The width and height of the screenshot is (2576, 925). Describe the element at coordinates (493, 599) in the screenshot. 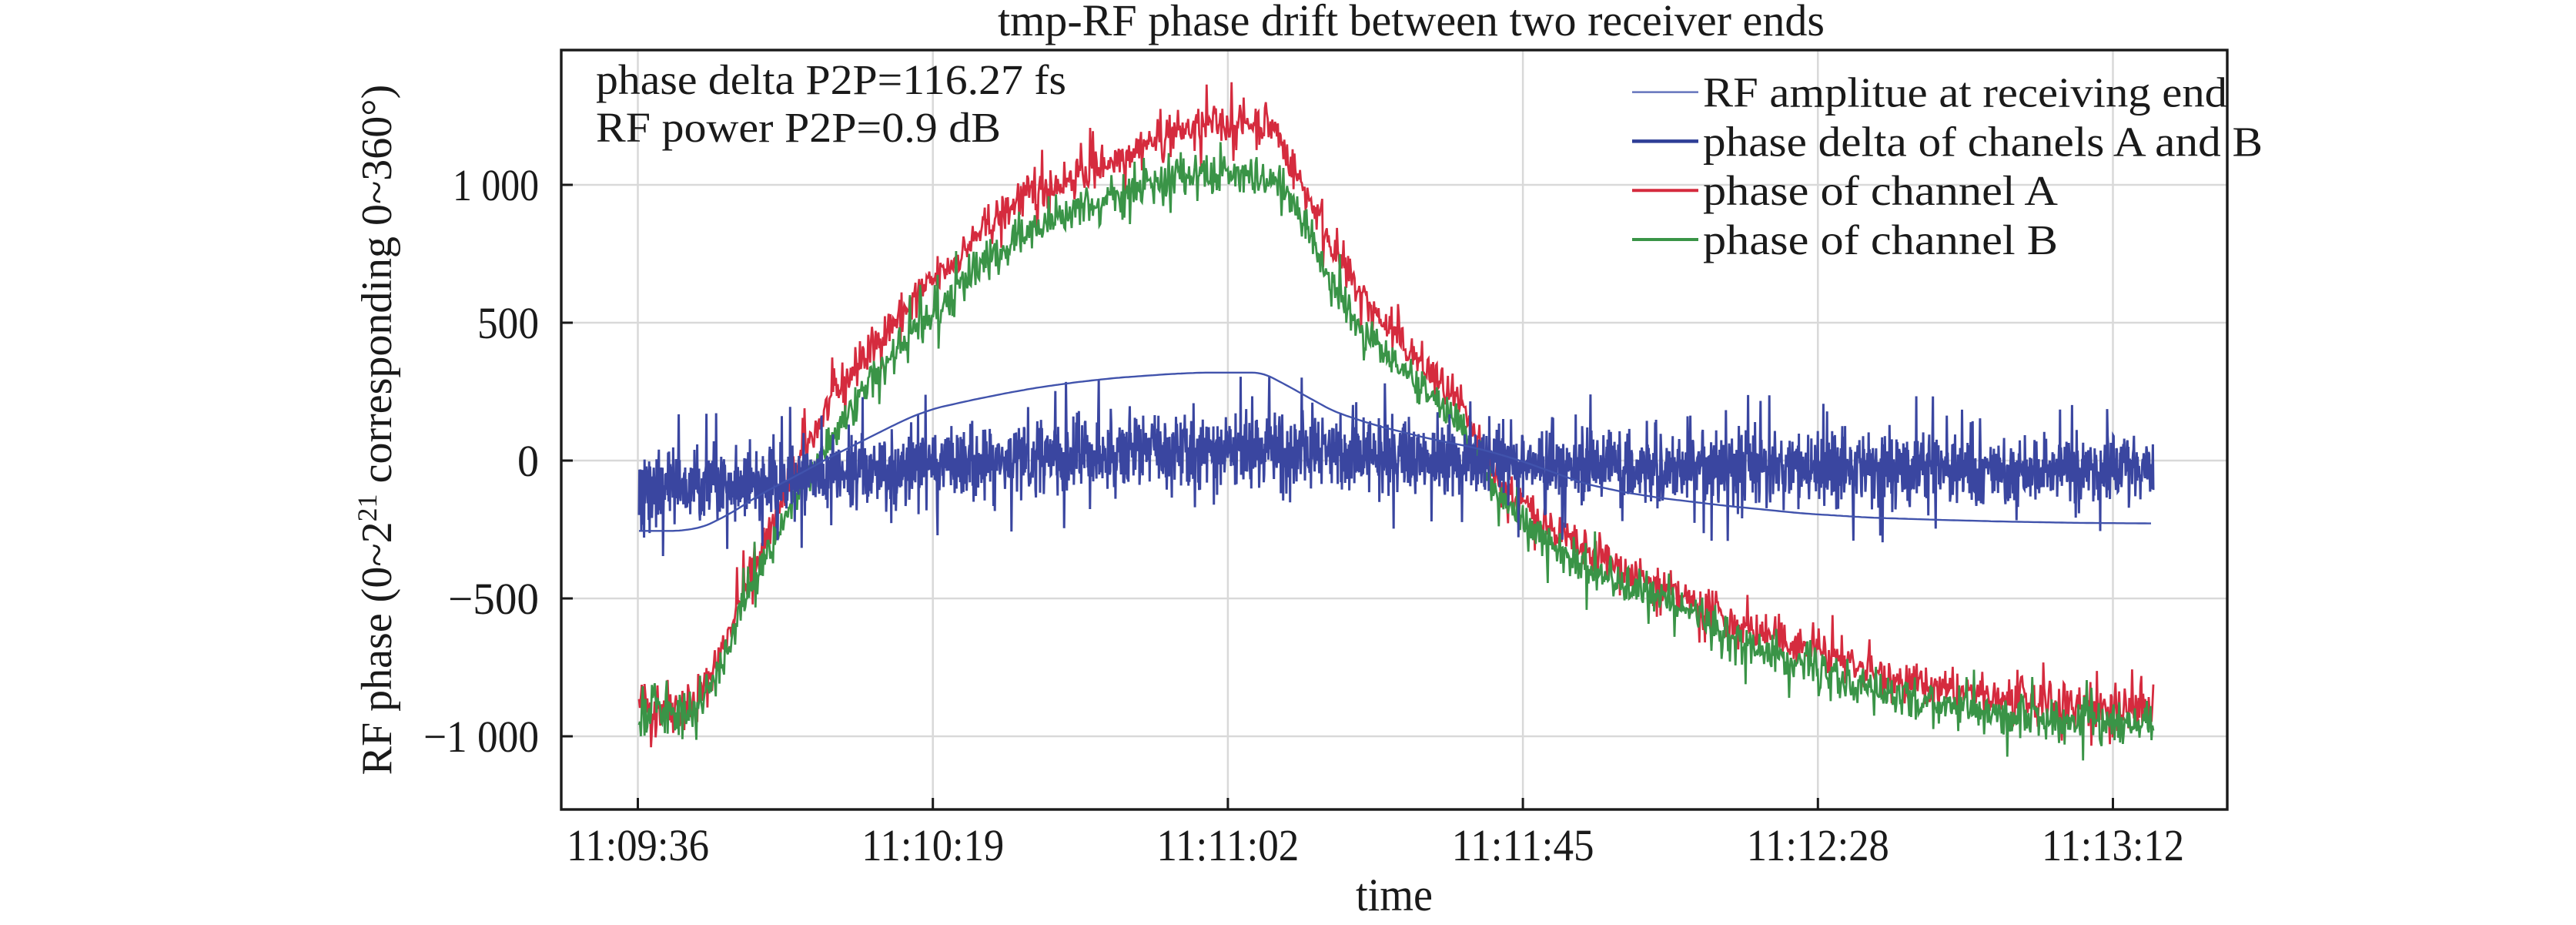

I see `svg-text: −500` at that location.